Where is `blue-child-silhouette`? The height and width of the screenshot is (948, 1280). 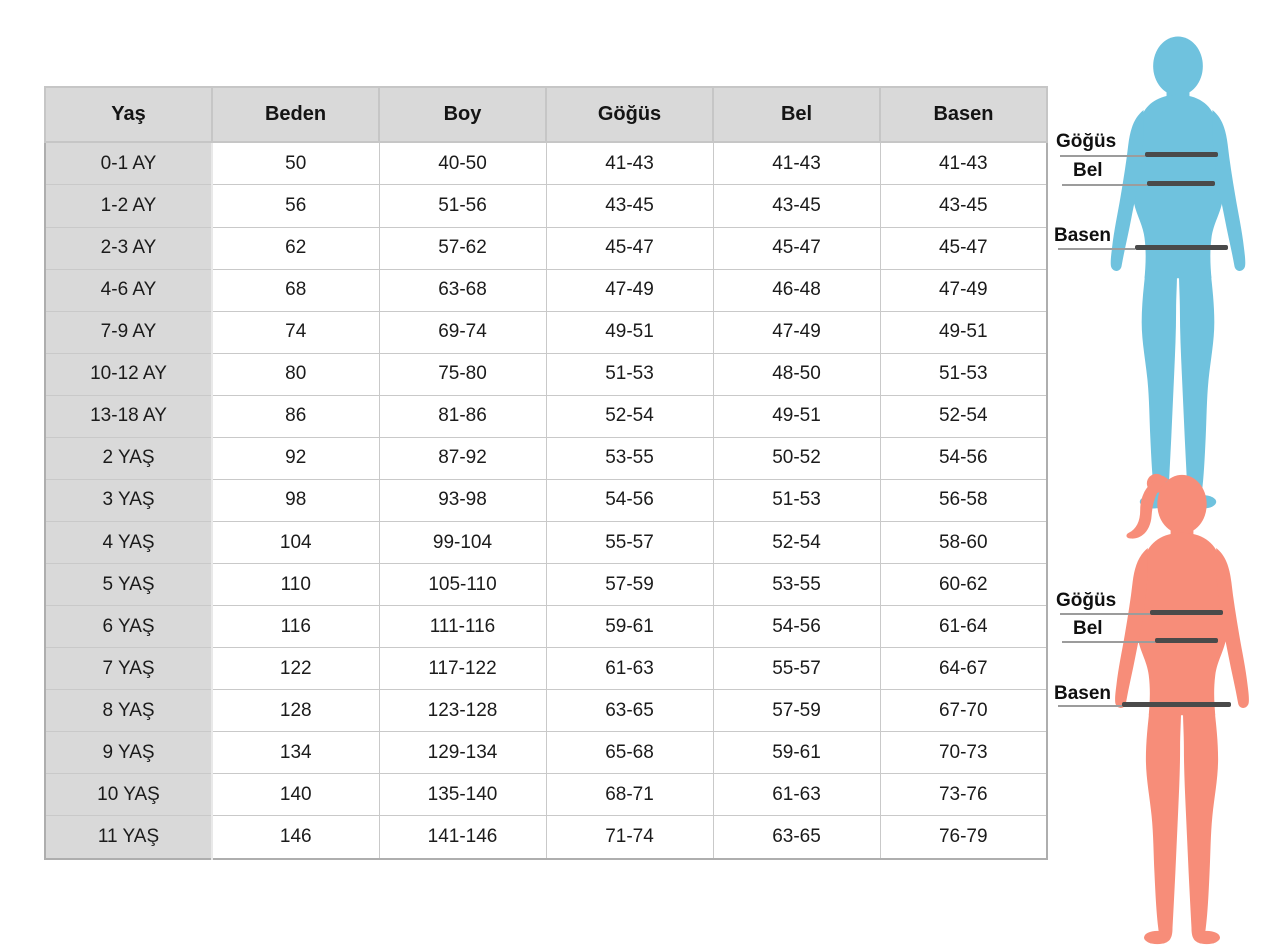
blue-child-silhouette is located at coordinates (1178, 272).